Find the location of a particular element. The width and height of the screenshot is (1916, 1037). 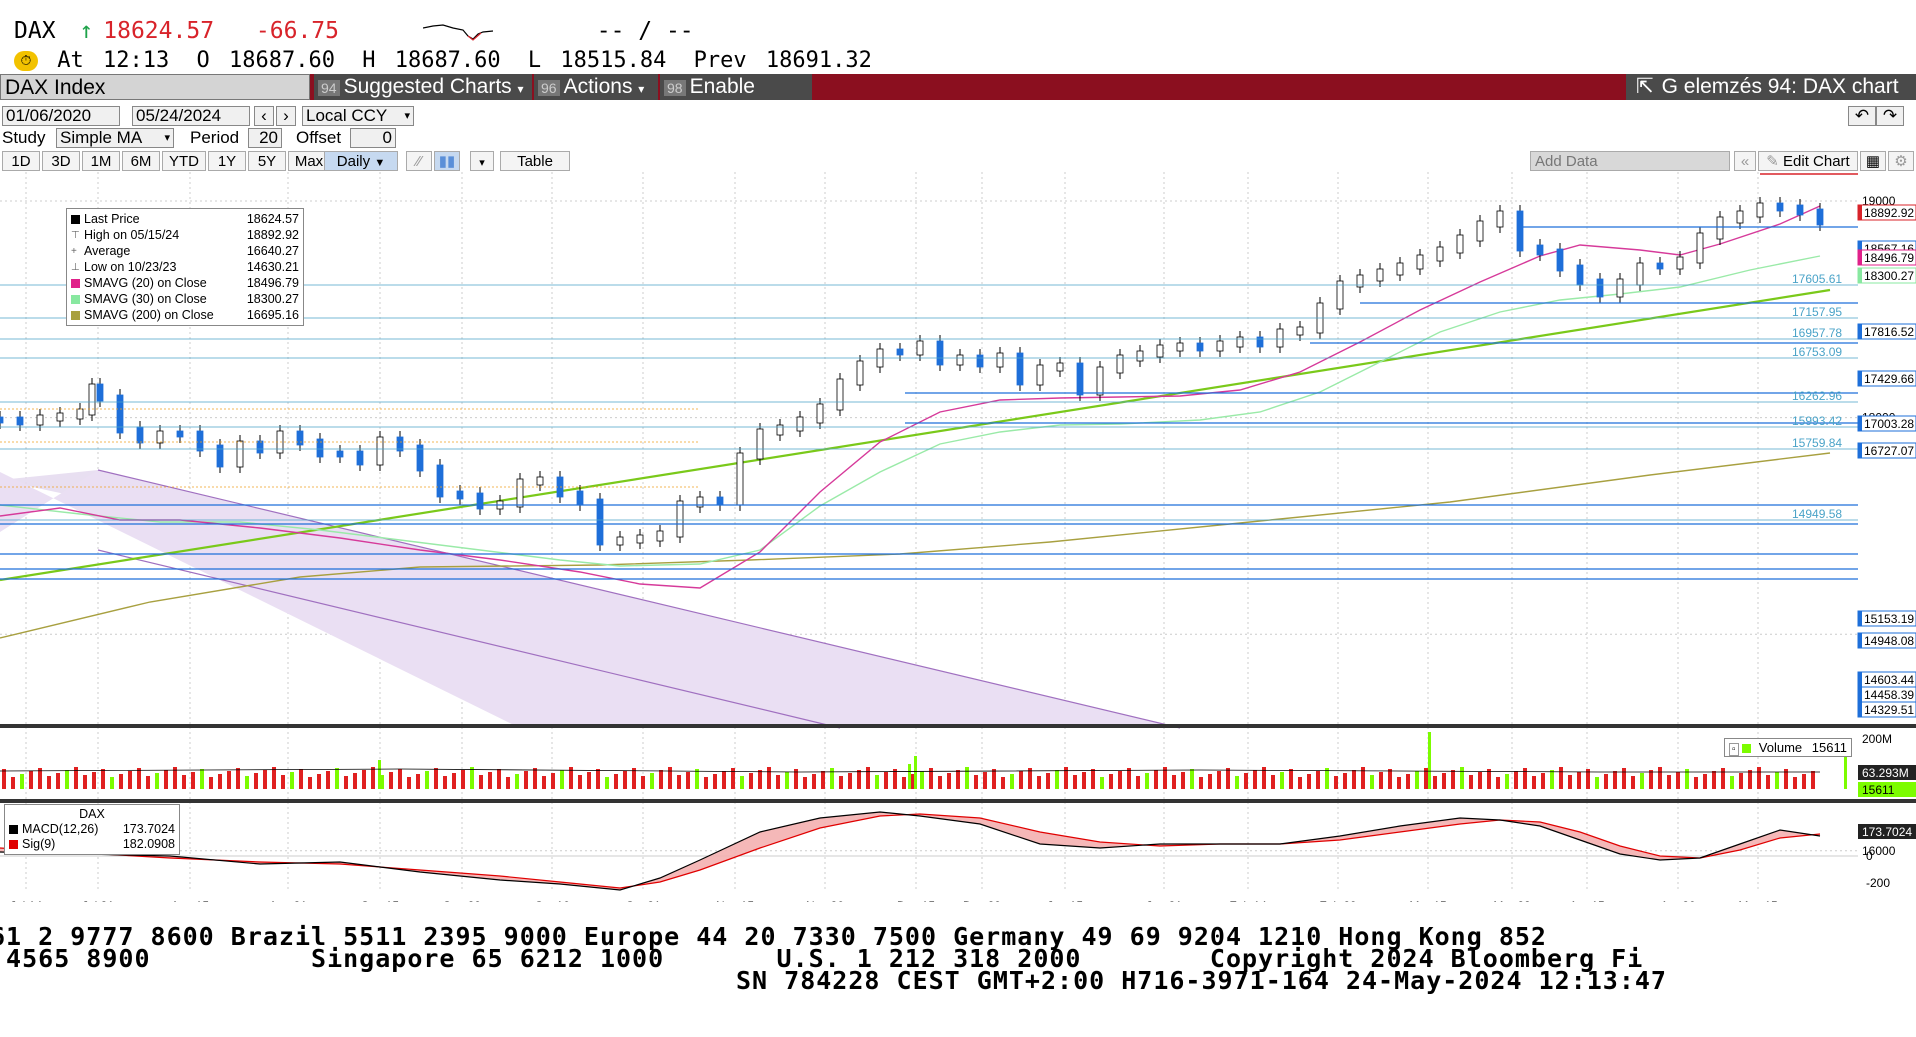

macd-tag-label: 173.7024 is located at coordinates (1887, 832).